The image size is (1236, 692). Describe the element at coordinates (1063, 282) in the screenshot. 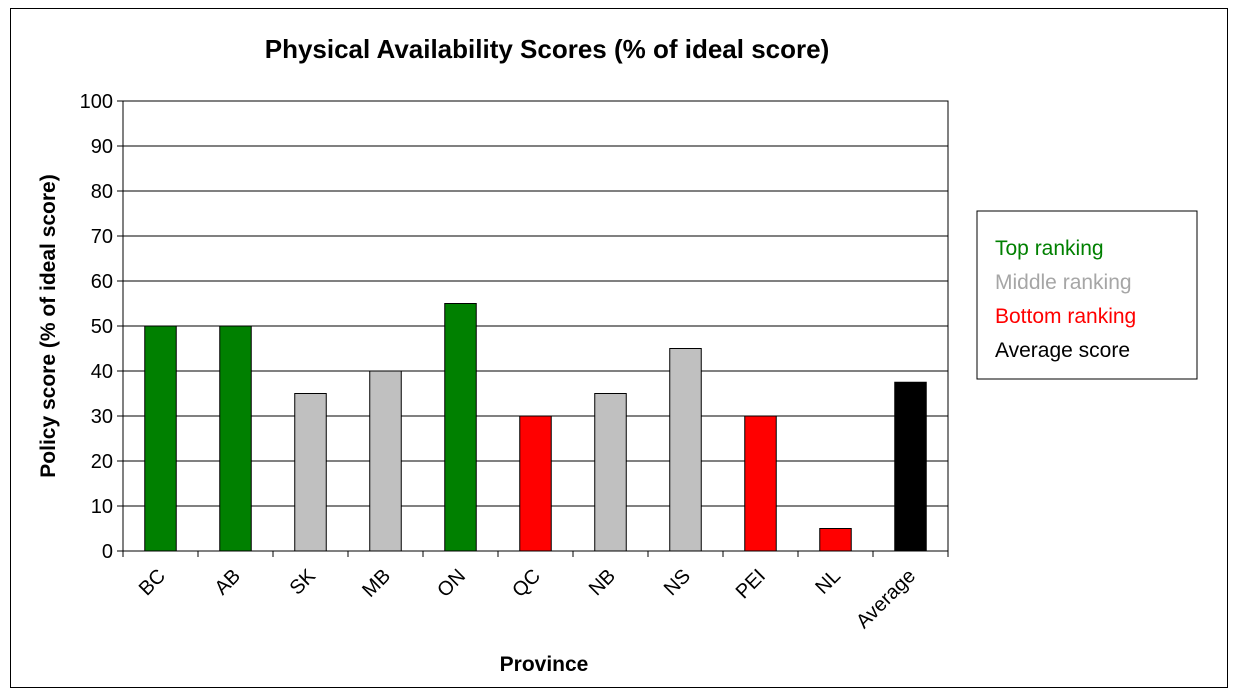

I see `legend-item-middle: Middle ranking` at that location.